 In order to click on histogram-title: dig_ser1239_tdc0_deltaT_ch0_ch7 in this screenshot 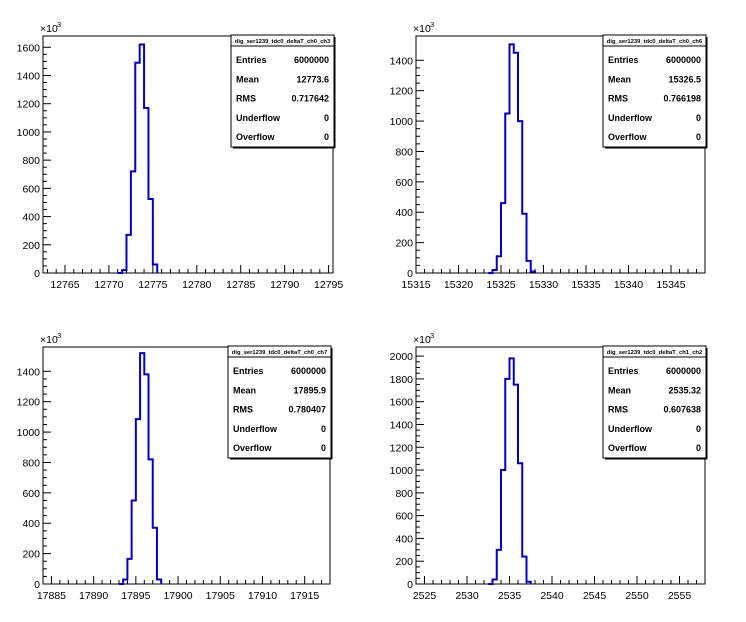, I will do `click(279, 353)`.